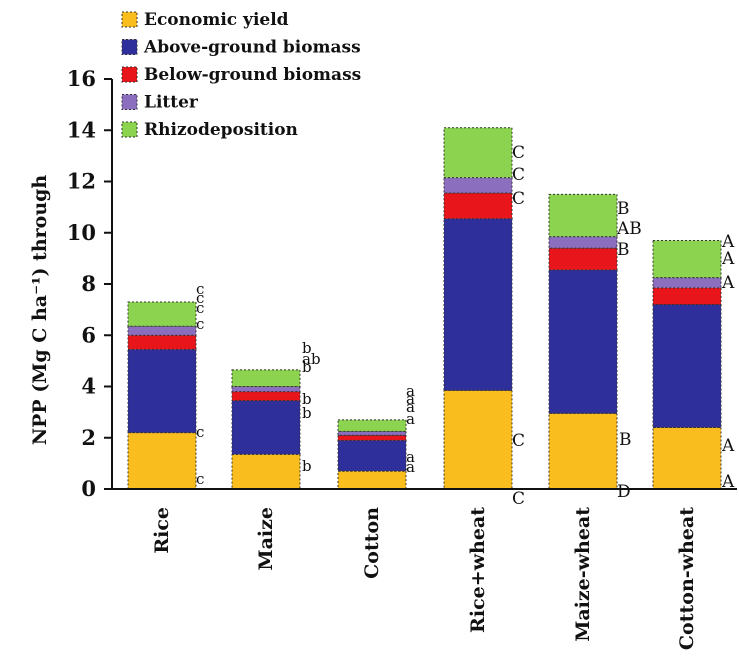  Describe the element at coordinates (162, 530) in the screenshot. I see `x-tick-label: Rice` at that location.